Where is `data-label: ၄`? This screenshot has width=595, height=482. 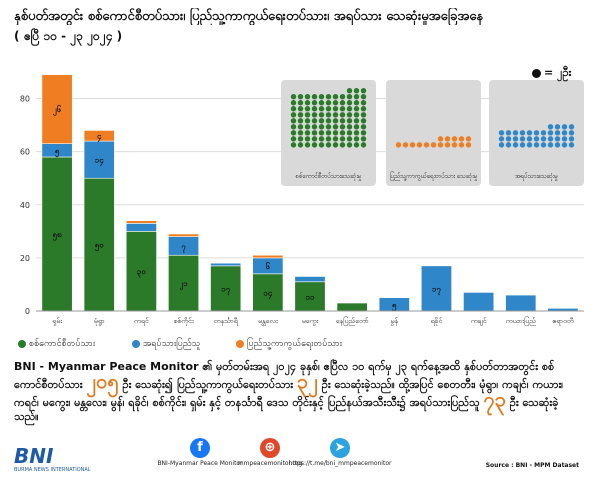 data-label: ၄ is located at coordinates (99, 138).